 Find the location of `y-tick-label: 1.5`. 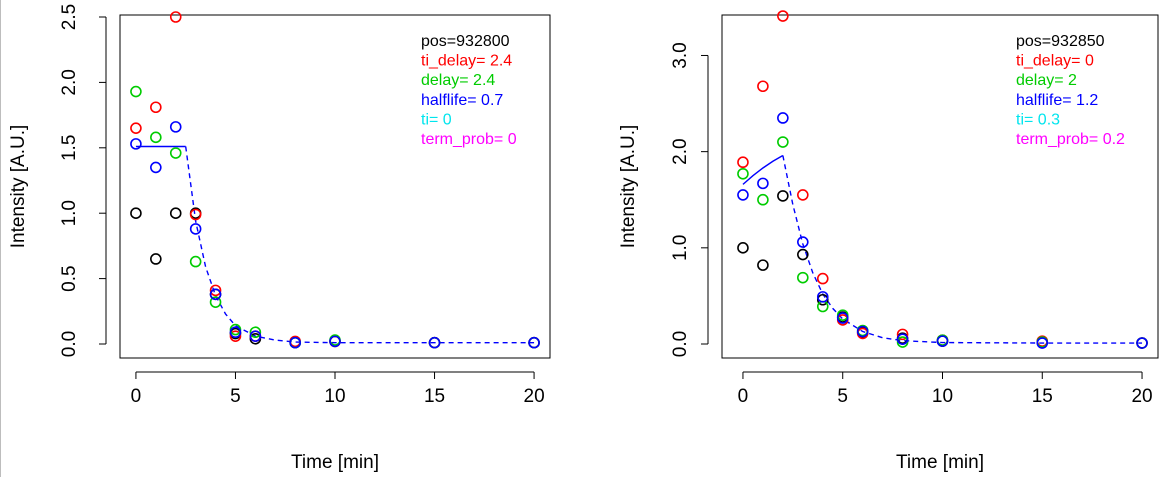

y-tick-label: 1.5 is located at coordinates (69, 148).